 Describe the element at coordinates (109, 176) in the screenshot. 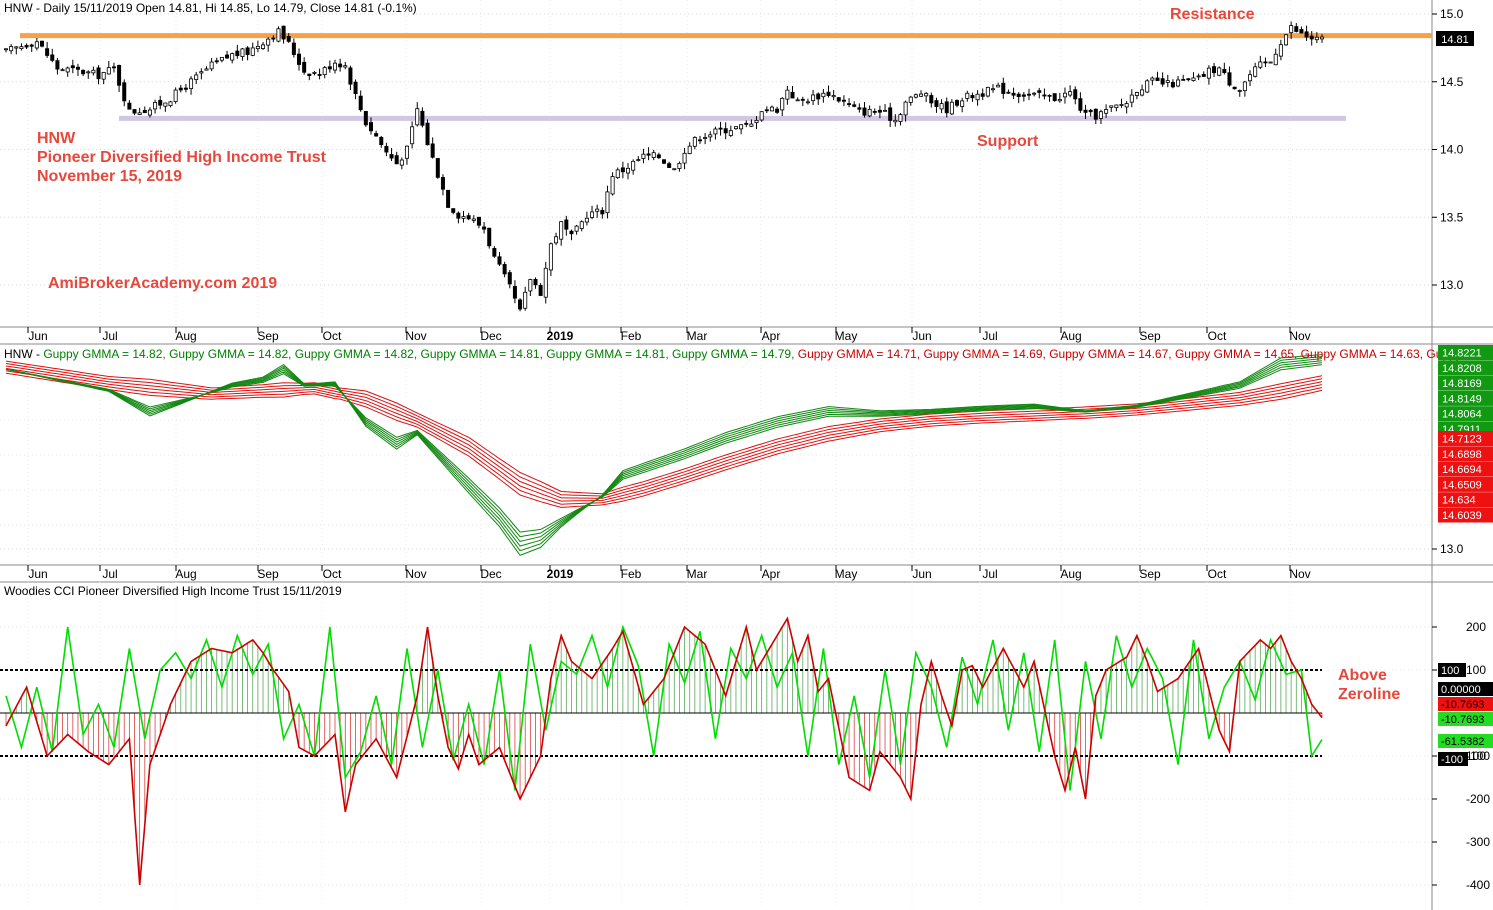

I see `date-annotation: November 15, 2019` at that location.